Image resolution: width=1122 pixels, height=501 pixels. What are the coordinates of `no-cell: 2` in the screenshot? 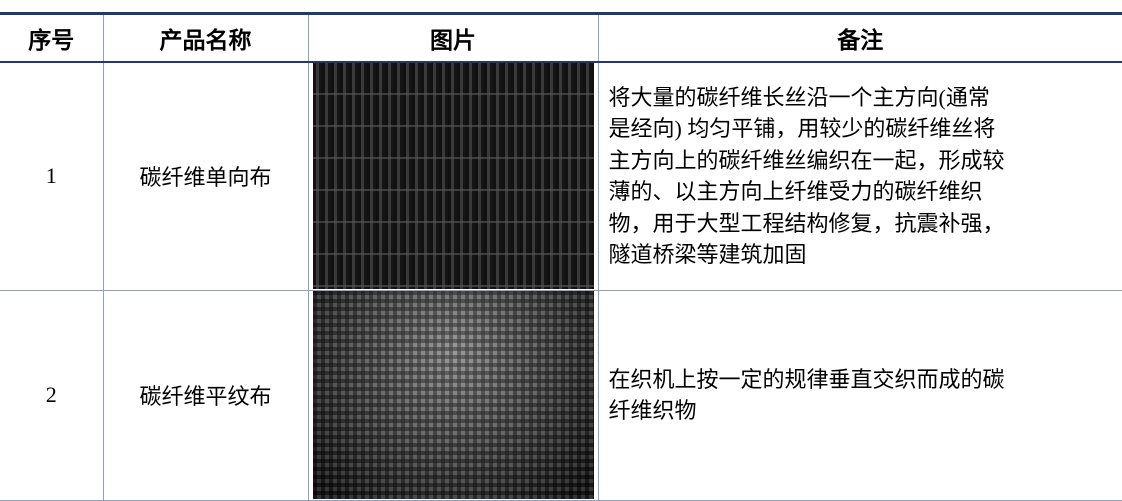 It's located at (51, 395).